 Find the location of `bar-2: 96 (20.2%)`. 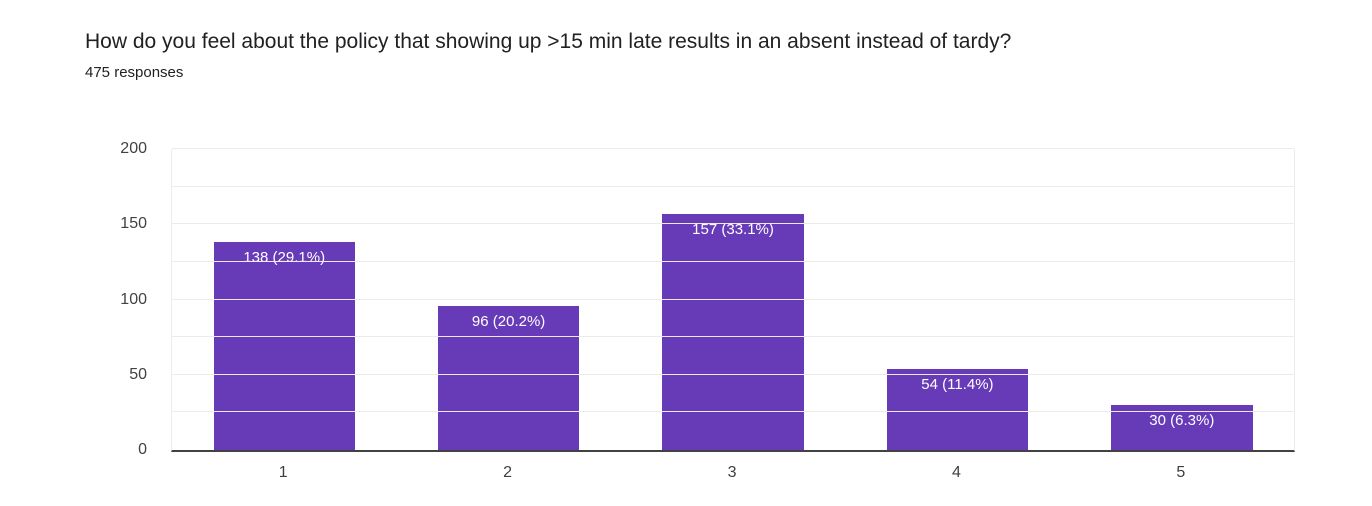

bar-2: 96 (20.2%) is located at coordinates (508, 377).